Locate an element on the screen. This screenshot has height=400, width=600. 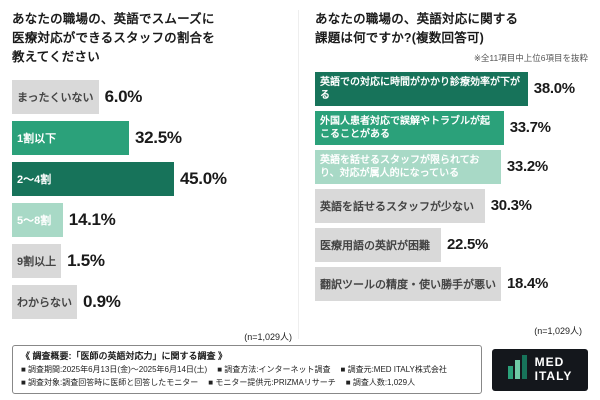
bar-value-label: 33.2% is located at coordinates (527, 166).